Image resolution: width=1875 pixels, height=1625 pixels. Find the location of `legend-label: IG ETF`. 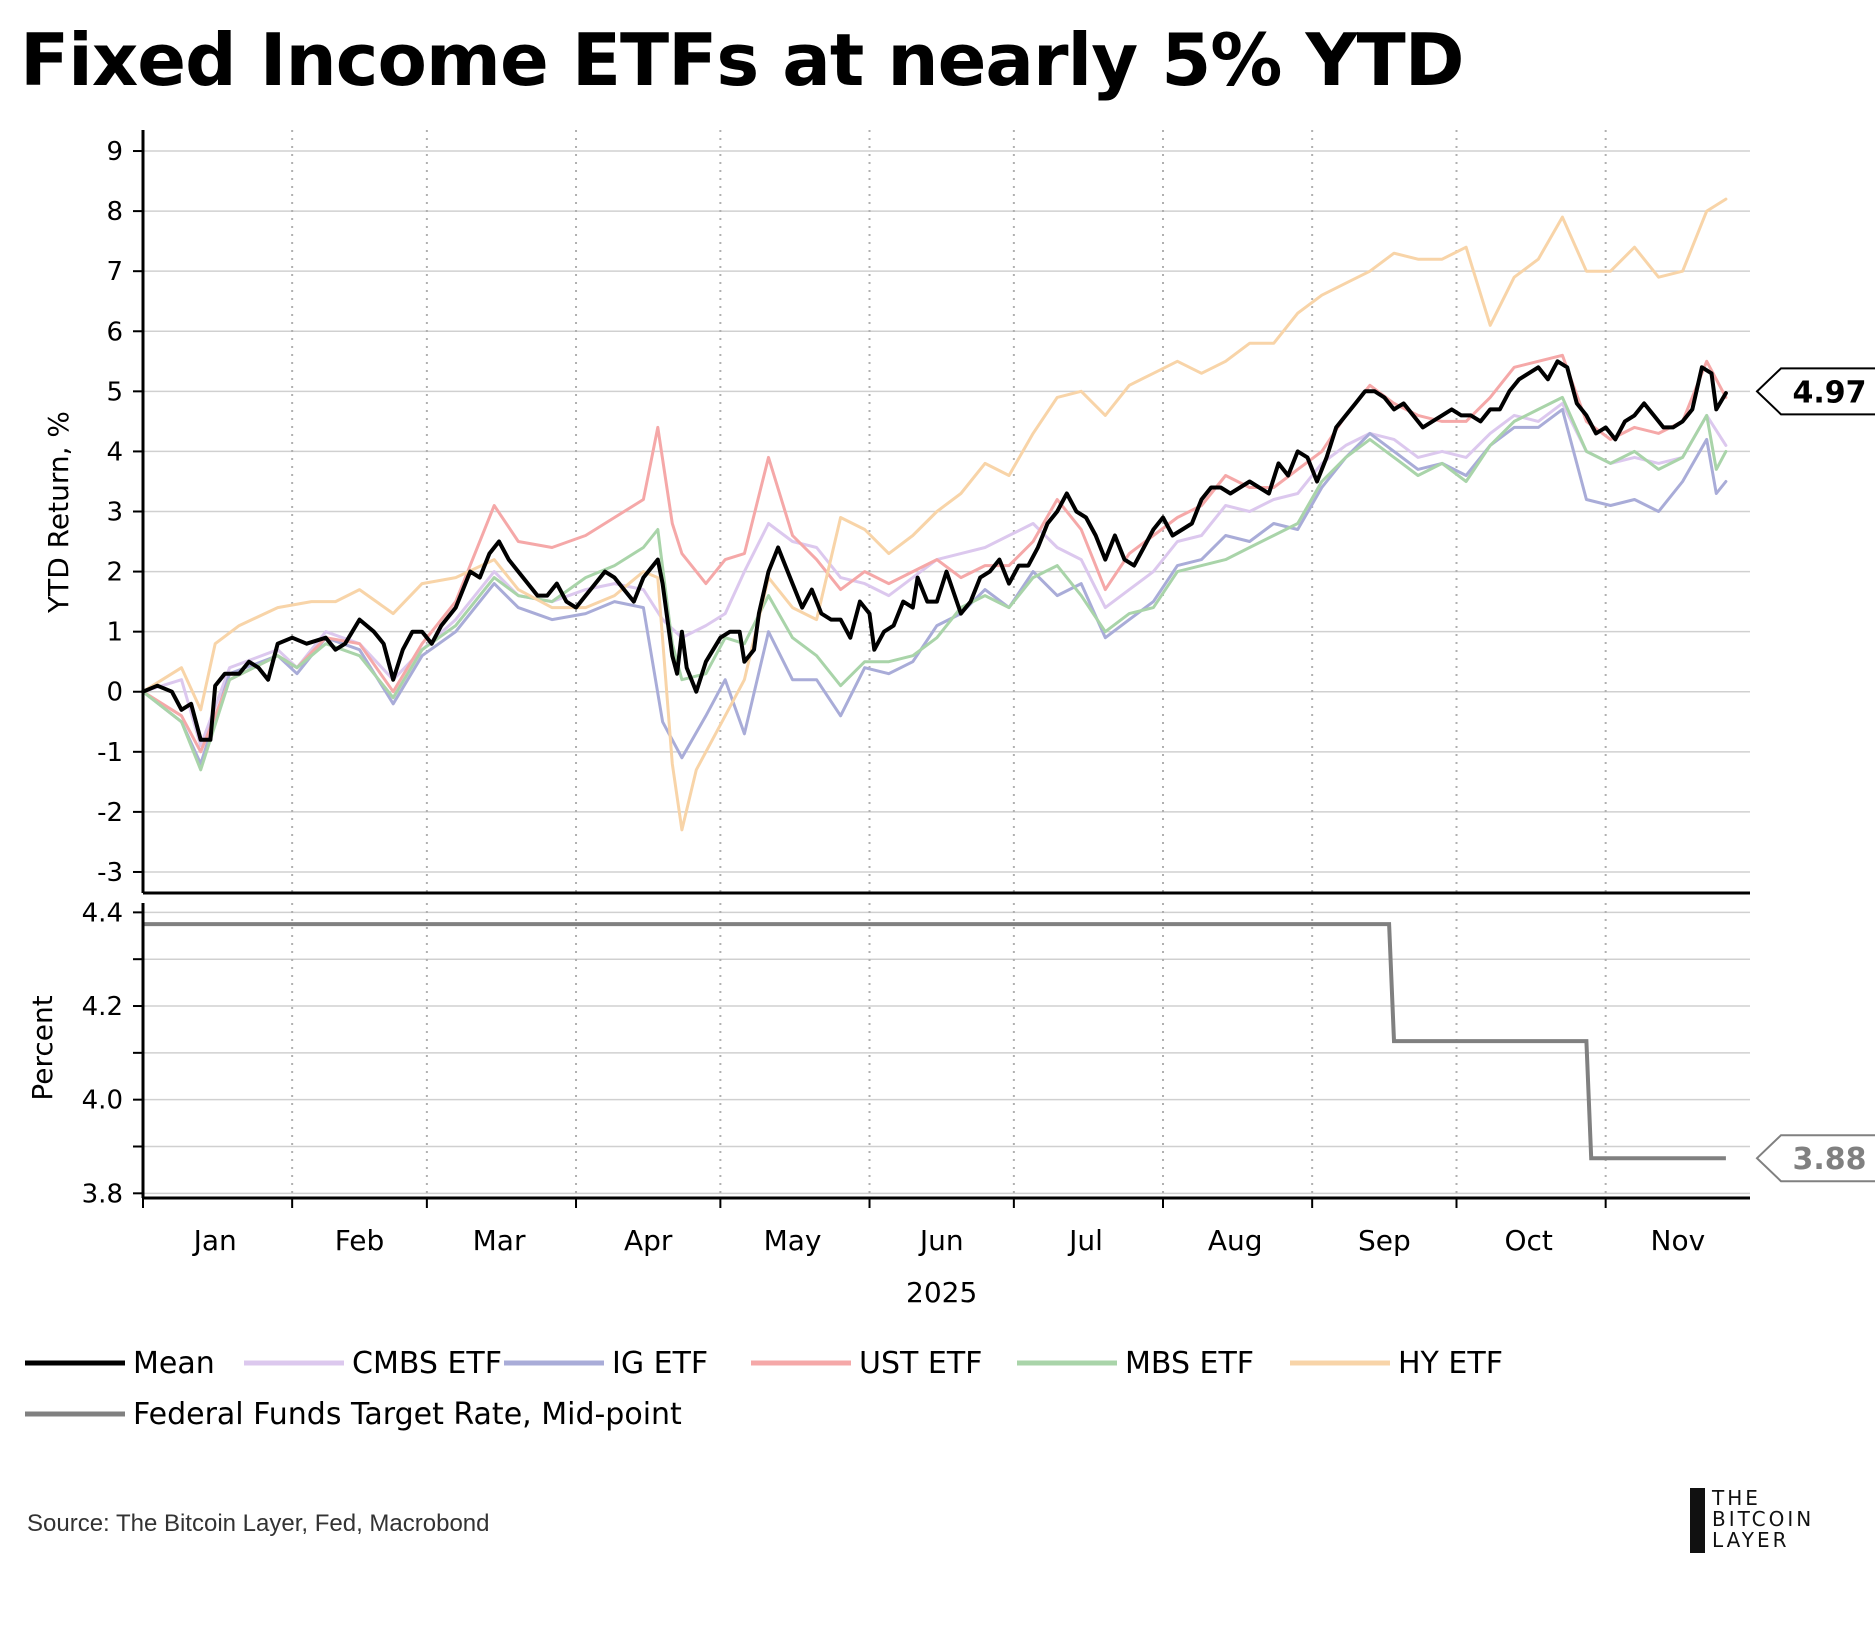

legend-label: IG ETF is located at coordinates (660, 1363).